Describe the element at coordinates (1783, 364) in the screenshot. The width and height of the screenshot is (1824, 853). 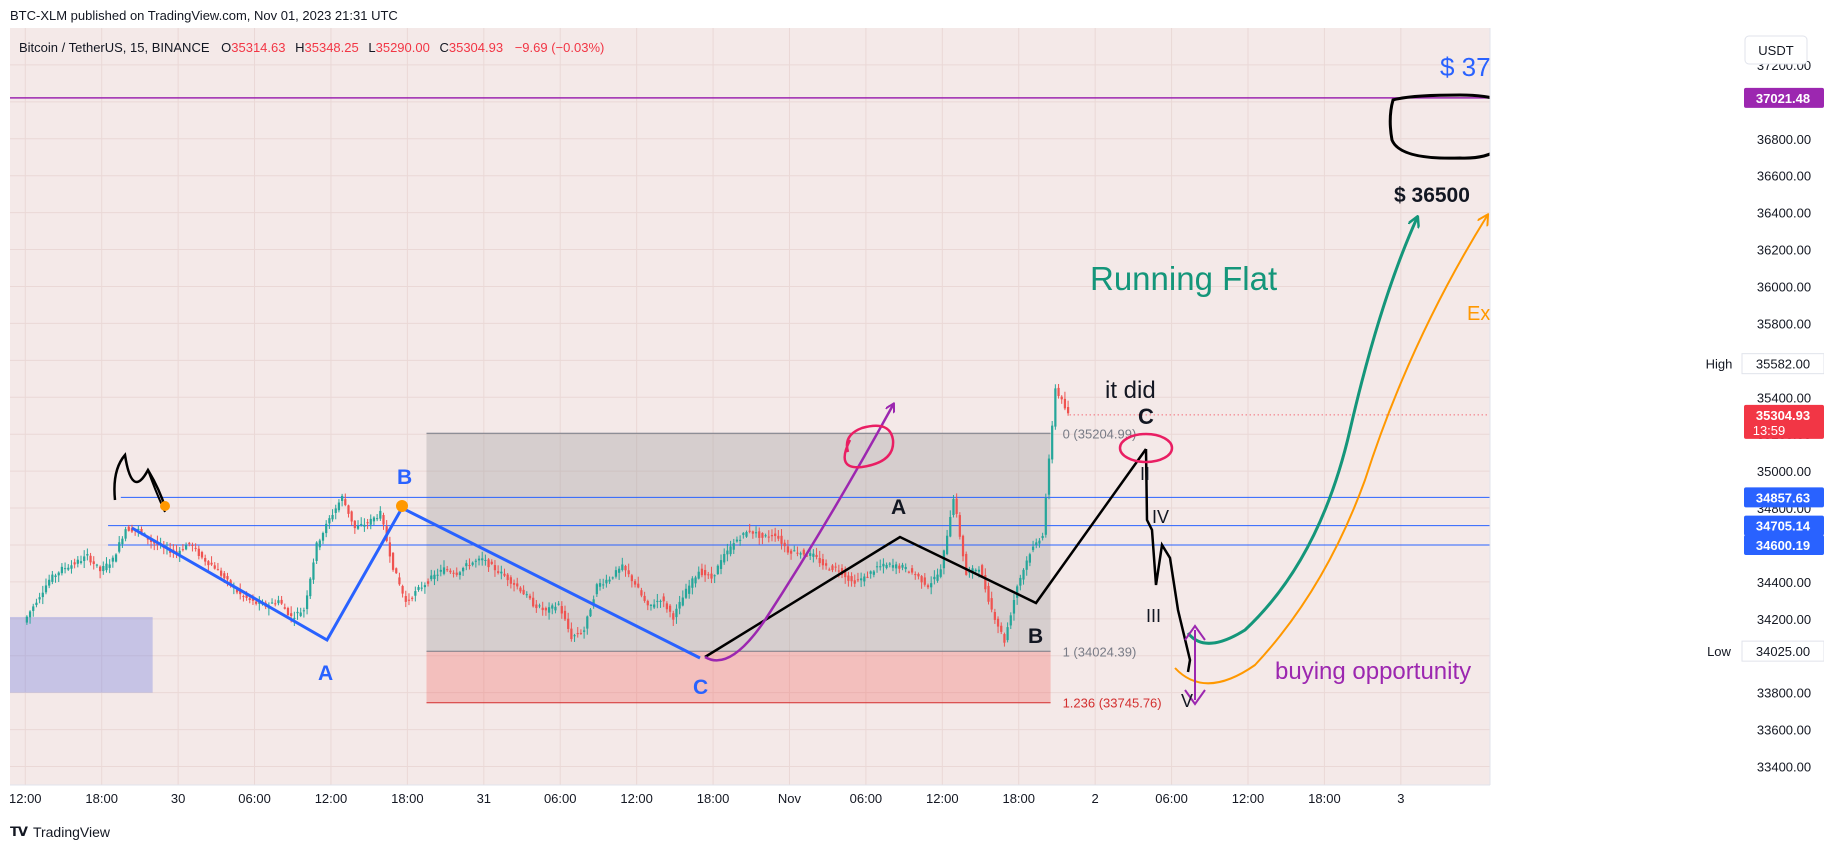
I see `high-value: 35582.00` at that location.